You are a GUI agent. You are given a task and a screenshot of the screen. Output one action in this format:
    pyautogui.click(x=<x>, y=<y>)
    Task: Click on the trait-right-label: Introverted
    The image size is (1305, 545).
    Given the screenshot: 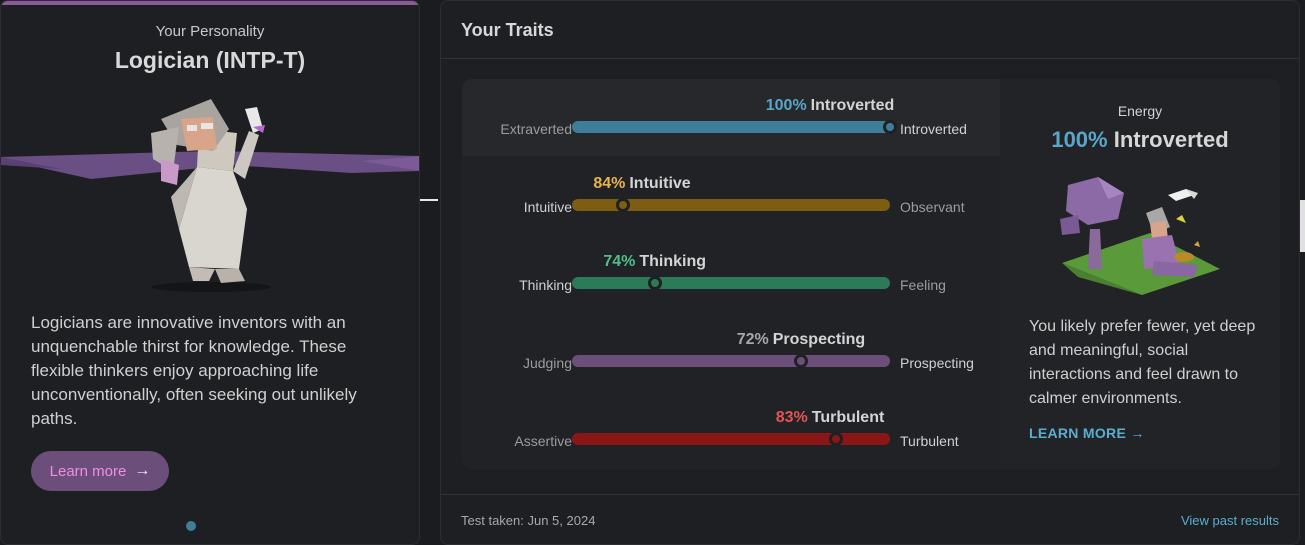 What is the action you would take?
    pyautogui.click(x=933, y=129)
    